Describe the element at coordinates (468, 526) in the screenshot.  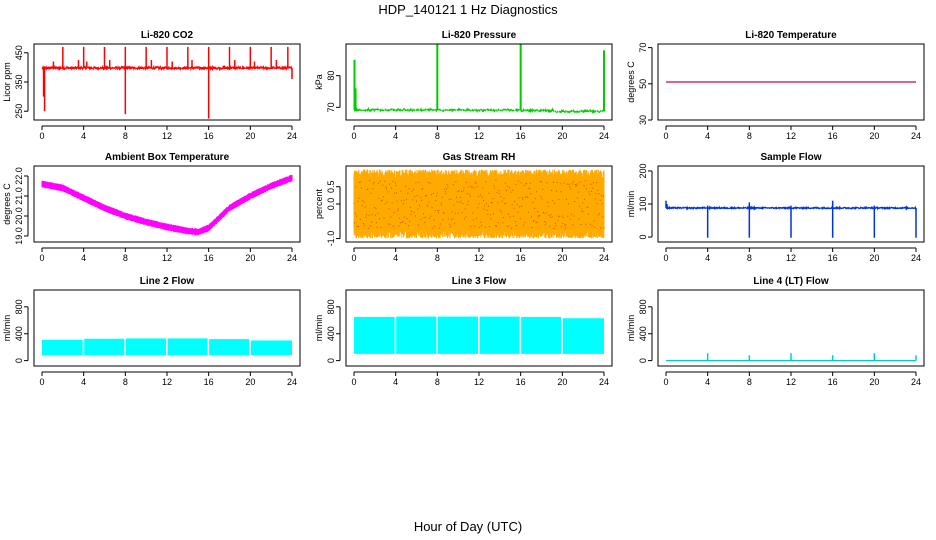
I see `figure-x-axis-label: Hour of Day (UTC)` at that location.